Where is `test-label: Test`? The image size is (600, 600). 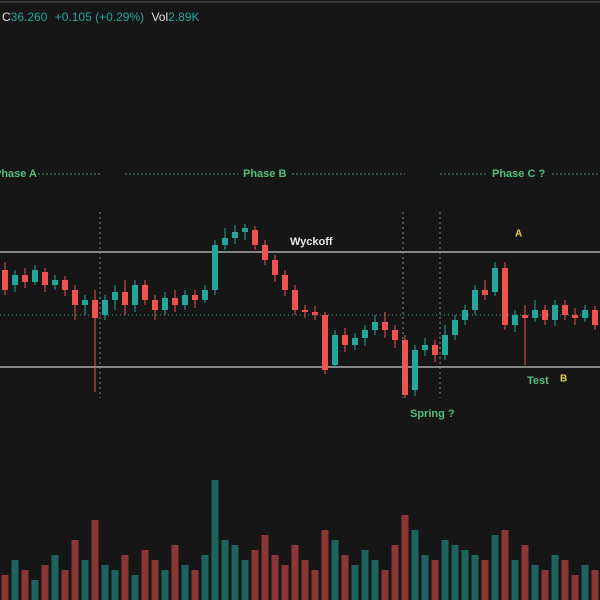
test-label: Test is located at coordinates (538, 381).